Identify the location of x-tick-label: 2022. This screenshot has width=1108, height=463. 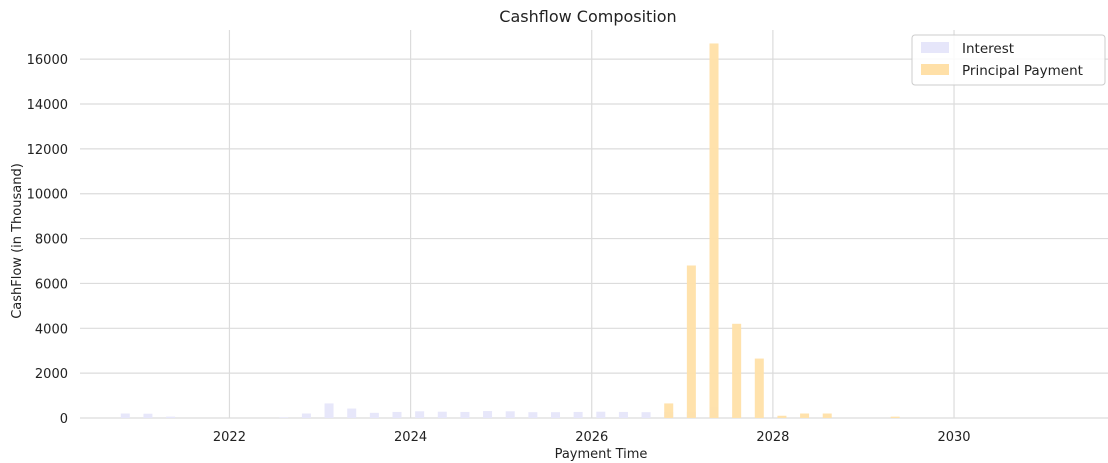
(229, 437).